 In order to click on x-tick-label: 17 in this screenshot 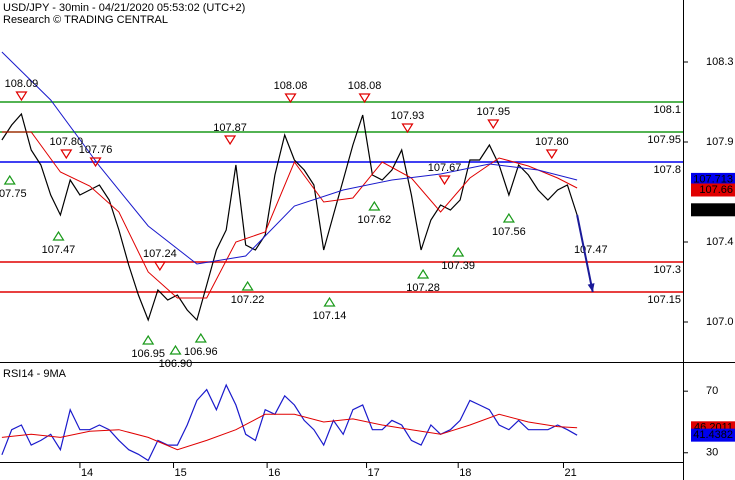, I will do `click(374, 473)`.